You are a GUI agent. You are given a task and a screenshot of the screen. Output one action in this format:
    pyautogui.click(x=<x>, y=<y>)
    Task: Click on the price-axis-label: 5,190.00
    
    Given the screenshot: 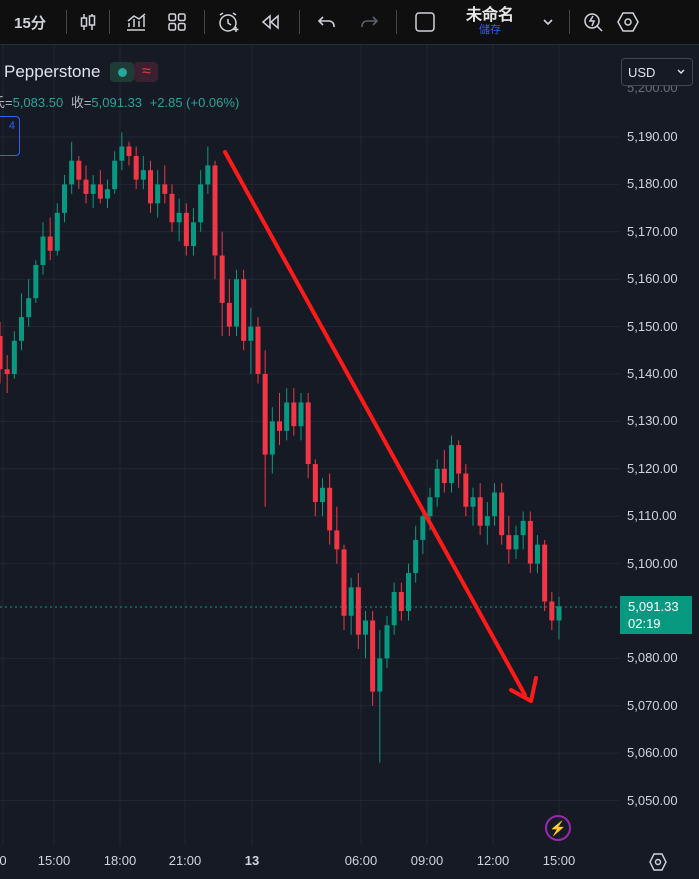 What is the action you would take?
    pyautogui.click(x=652, y=136)
    